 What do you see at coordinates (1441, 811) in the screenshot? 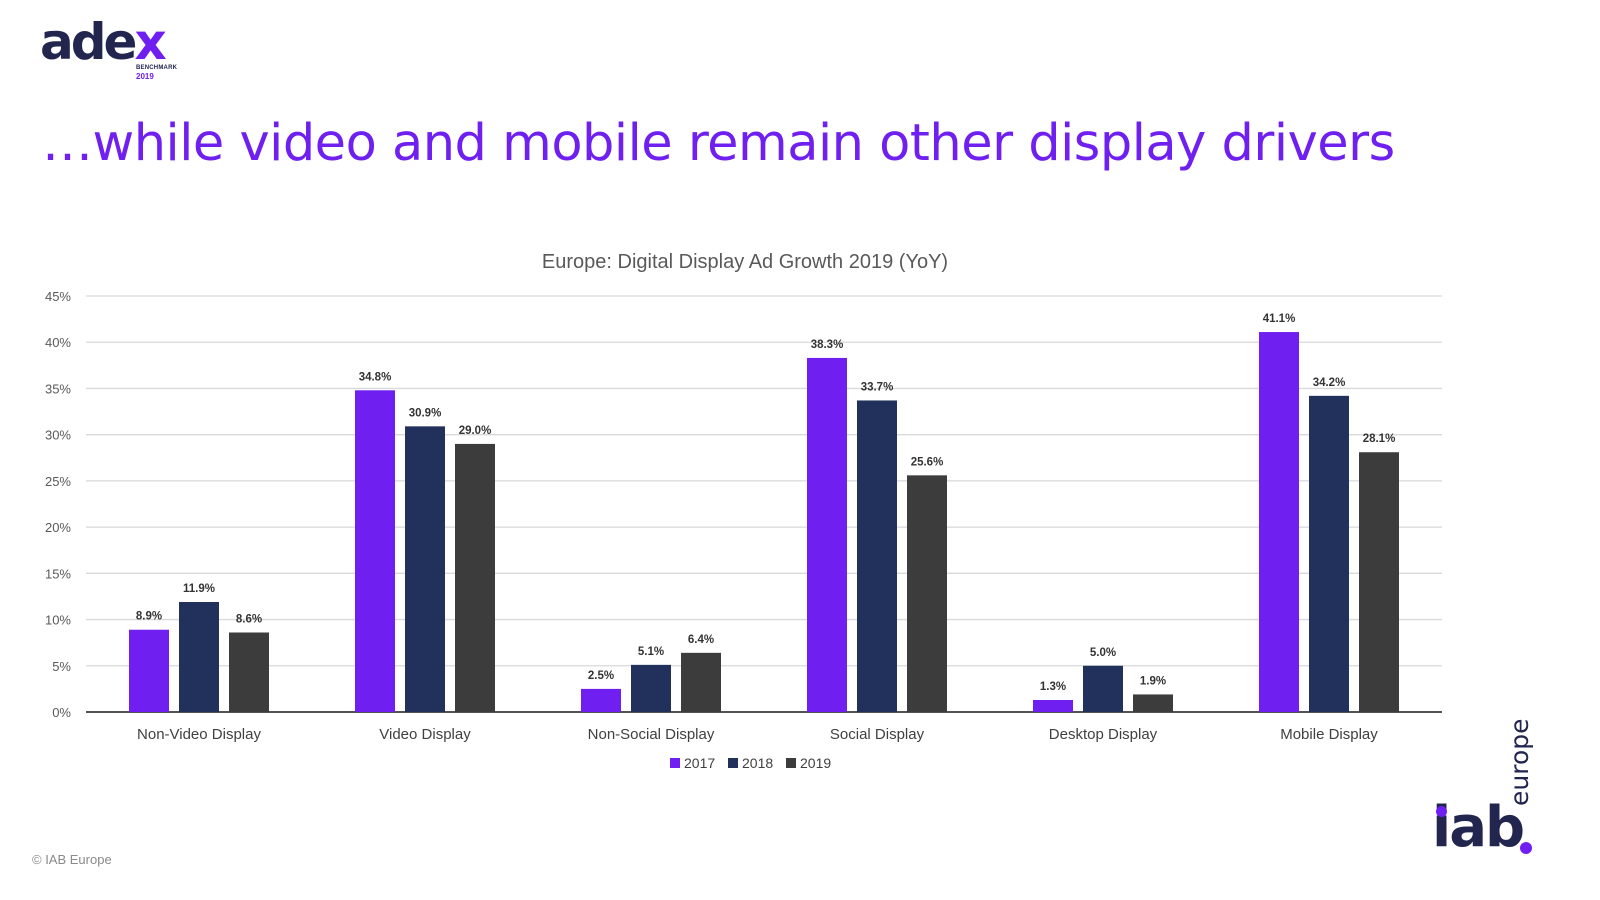
I see `iab-logo-dot-top` at bounding box center [1441, 811].